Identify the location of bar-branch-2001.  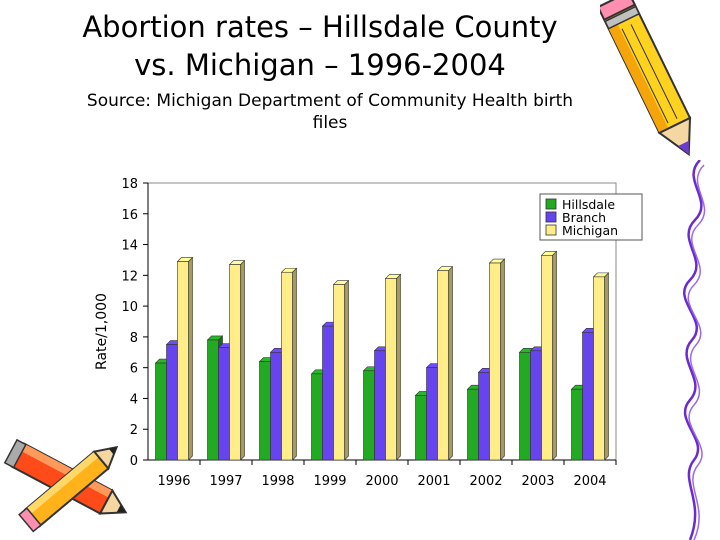
(432, 414).